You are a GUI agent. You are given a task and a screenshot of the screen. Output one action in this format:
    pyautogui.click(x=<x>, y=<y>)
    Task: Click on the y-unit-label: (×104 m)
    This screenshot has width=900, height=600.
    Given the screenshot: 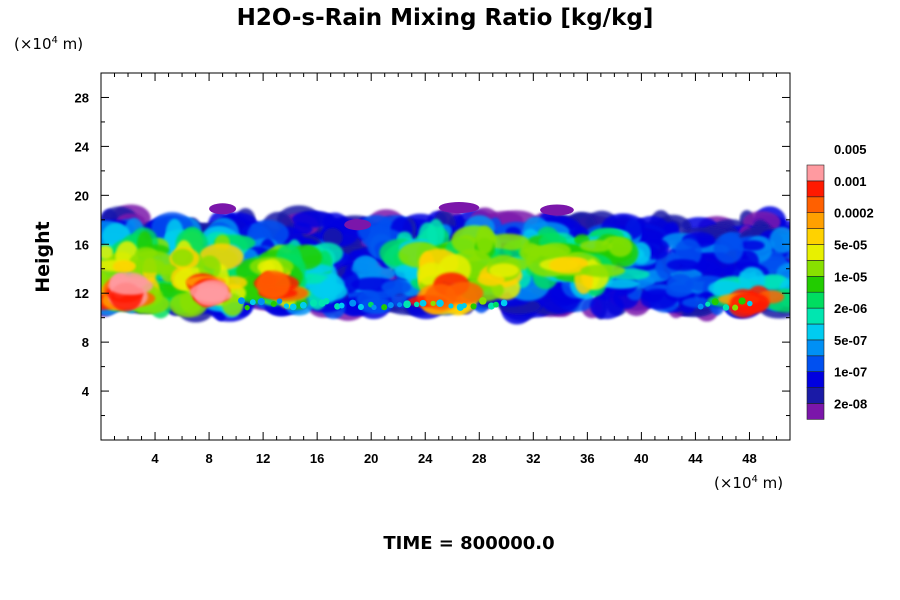 What is the action you would take?
    pyautogui.click(x=48, y=44)
    